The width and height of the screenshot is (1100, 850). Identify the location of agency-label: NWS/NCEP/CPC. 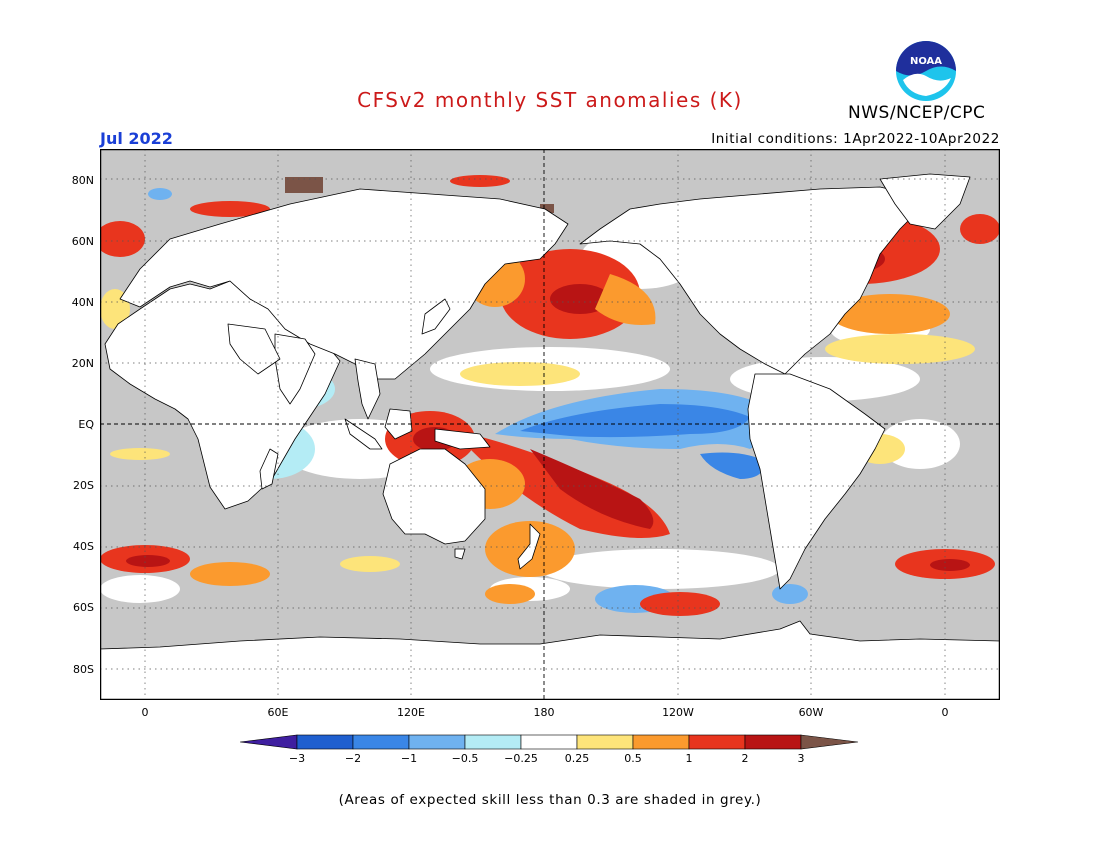
(917, 113).